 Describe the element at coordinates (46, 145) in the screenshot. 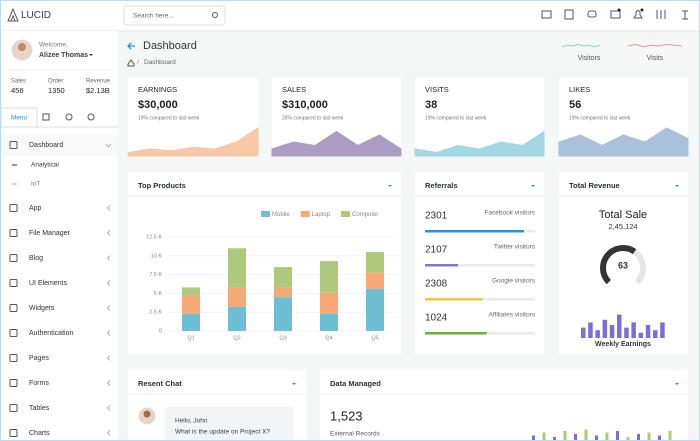

I see `menu-item: Dashboard` at that location.